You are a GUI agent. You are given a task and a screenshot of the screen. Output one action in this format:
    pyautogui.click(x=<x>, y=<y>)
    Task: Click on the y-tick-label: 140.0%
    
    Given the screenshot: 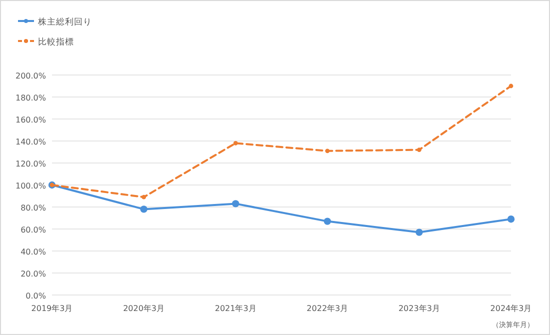 What is the action you would take?
    pyautogui.click(x=30, y=142)
    